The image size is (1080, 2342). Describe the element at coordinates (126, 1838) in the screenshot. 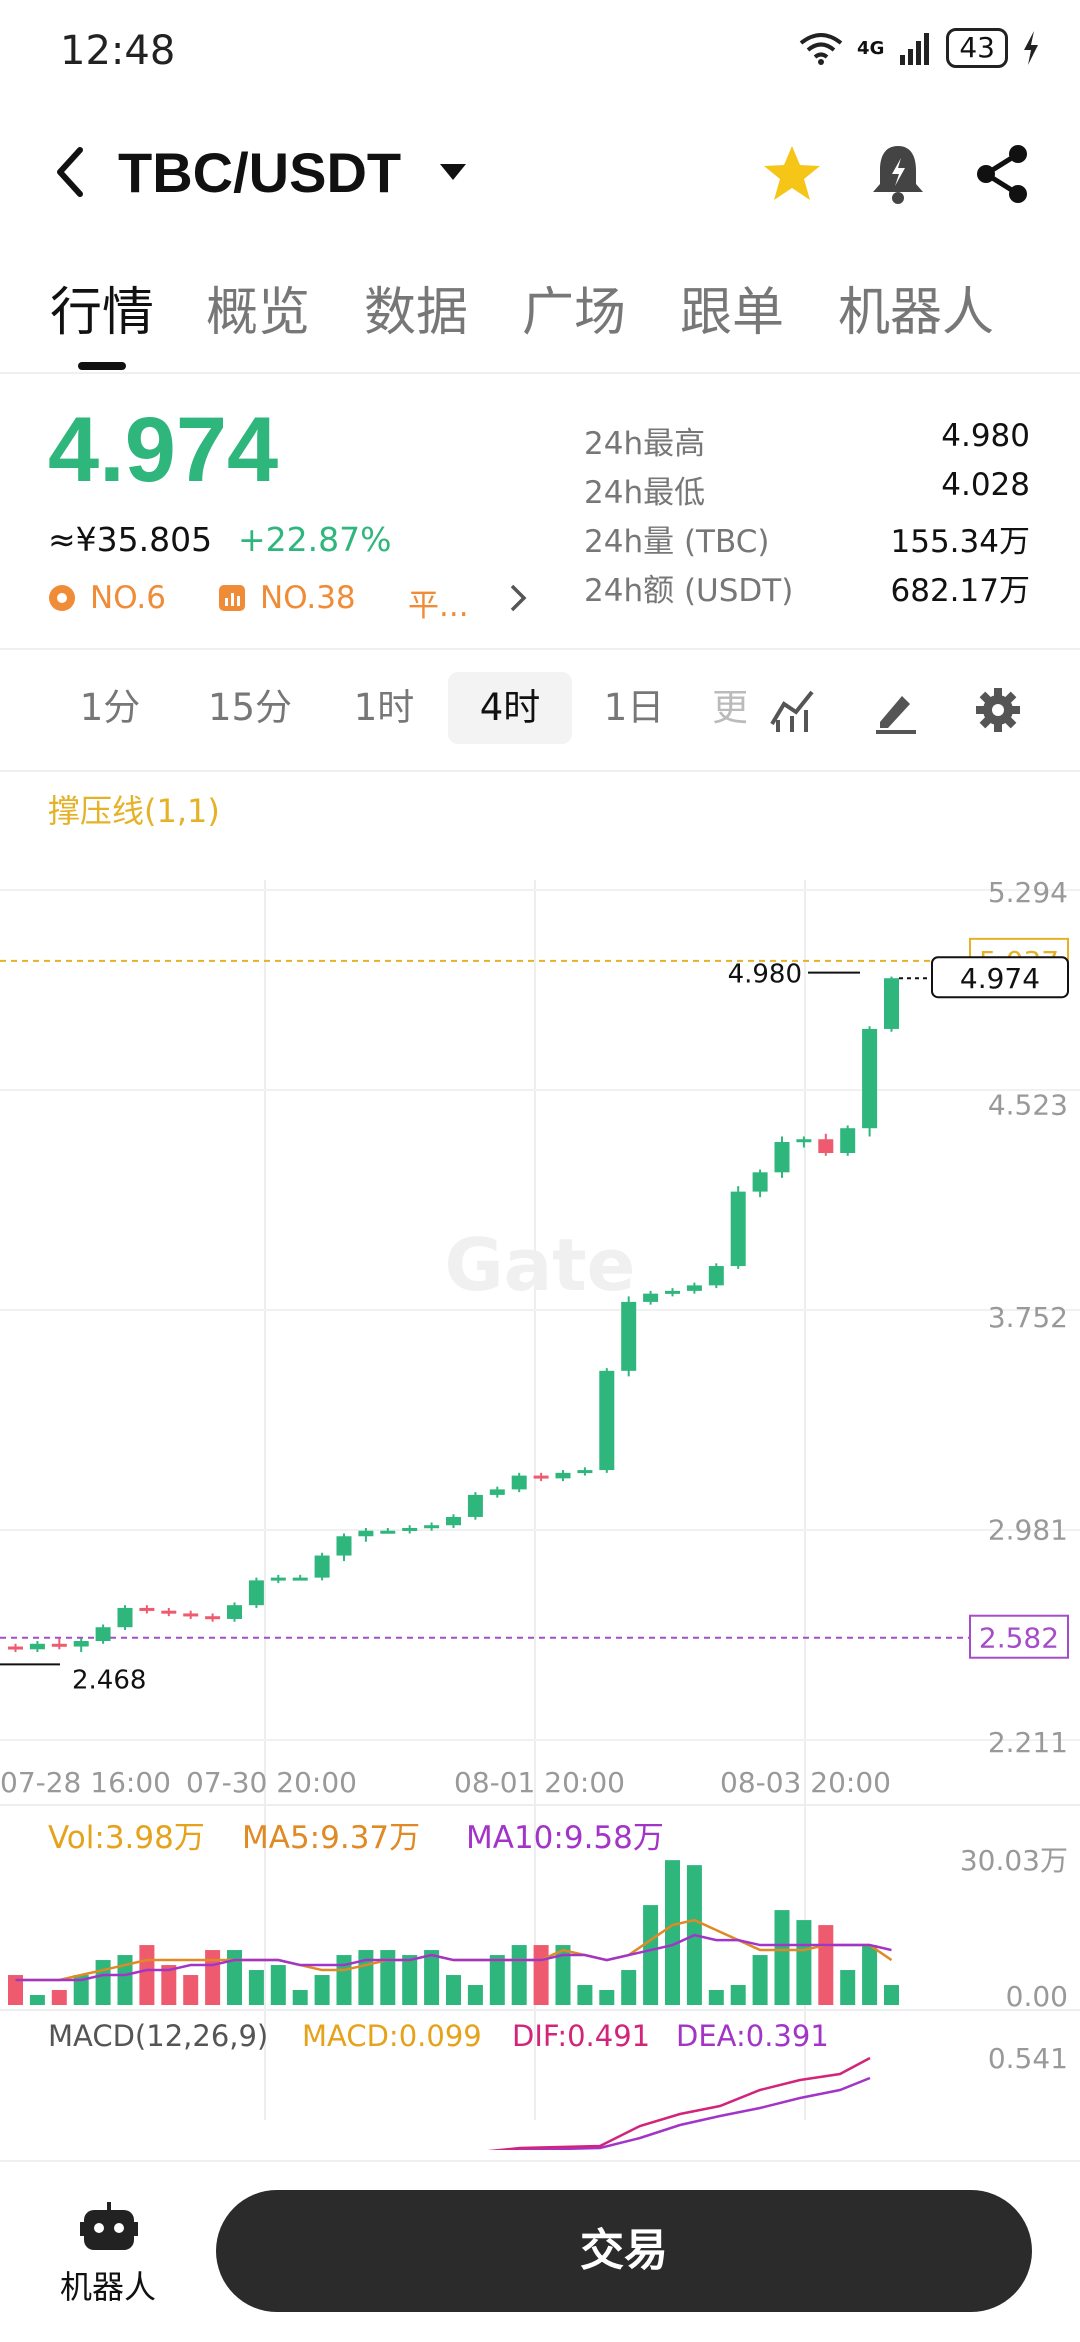

I see `vol-label: Vol:3.98万` at that location.